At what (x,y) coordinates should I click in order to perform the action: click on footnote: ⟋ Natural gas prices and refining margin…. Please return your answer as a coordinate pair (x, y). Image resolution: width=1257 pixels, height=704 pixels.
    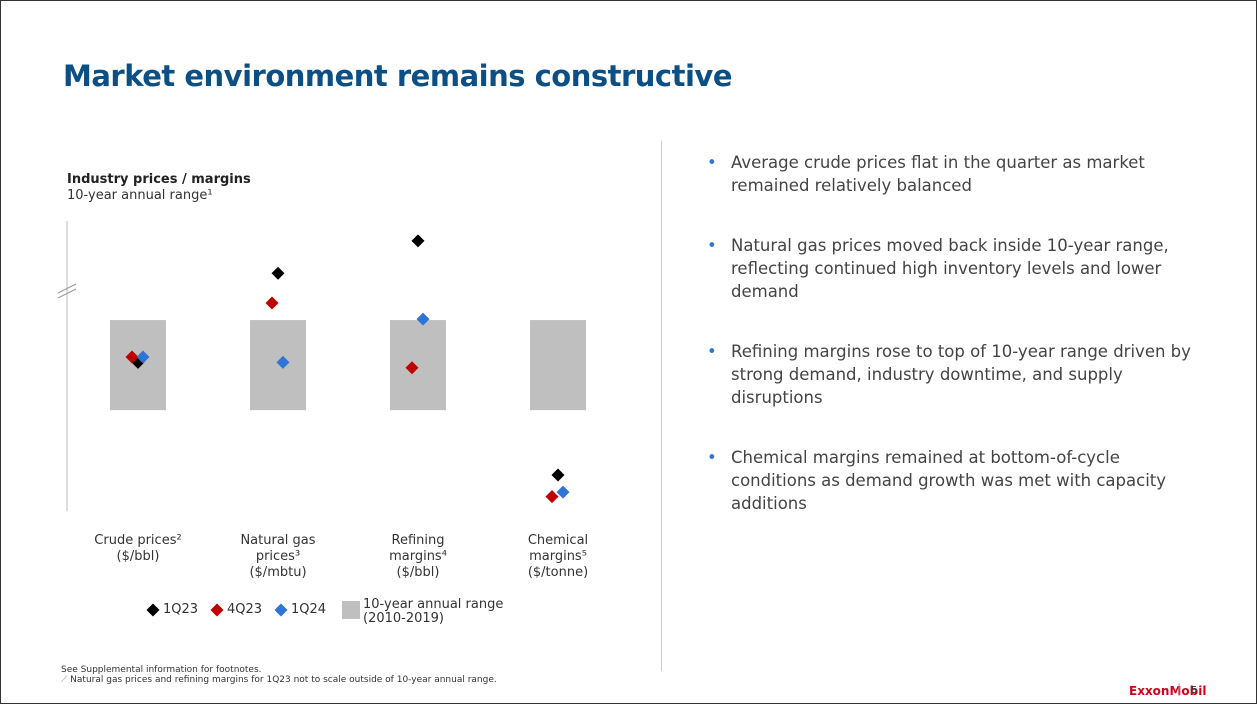
    Looking at the image, I should click on (279, 680).